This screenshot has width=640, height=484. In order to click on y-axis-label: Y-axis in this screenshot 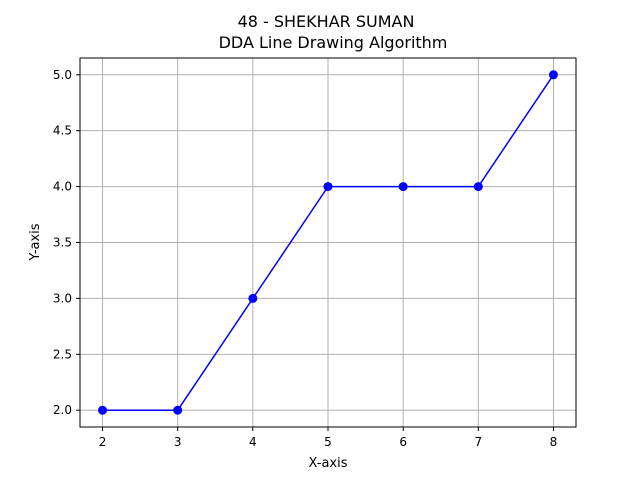, I will do `click(35, 242)`.